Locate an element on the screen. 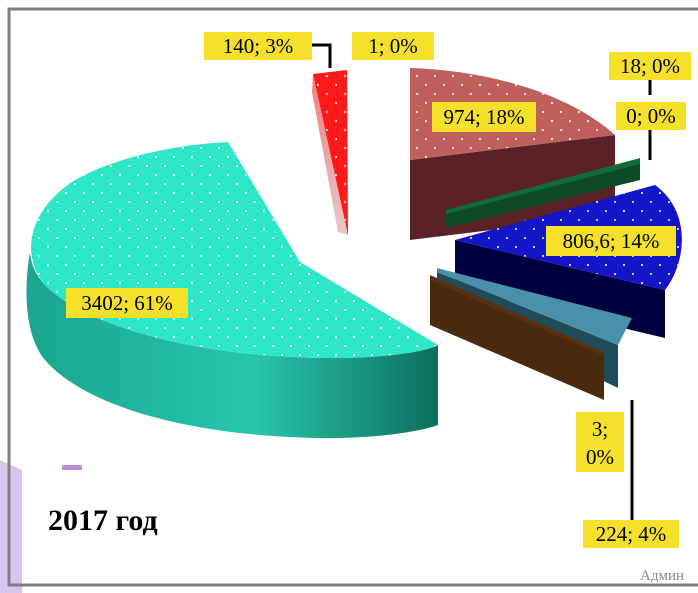 The height and width of the screenshot is (593, 698). data-label: 140; 3% is located at coordinates (258, 46).